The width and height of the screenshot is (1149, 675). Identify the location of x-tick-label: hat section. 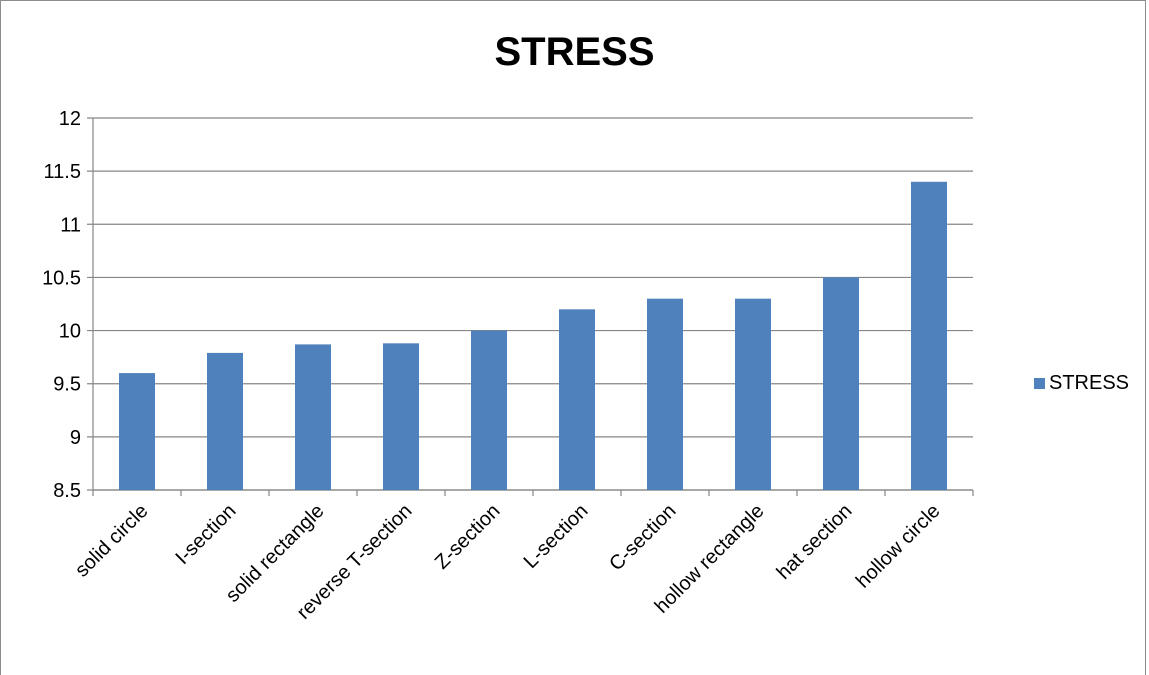
(815, 542).